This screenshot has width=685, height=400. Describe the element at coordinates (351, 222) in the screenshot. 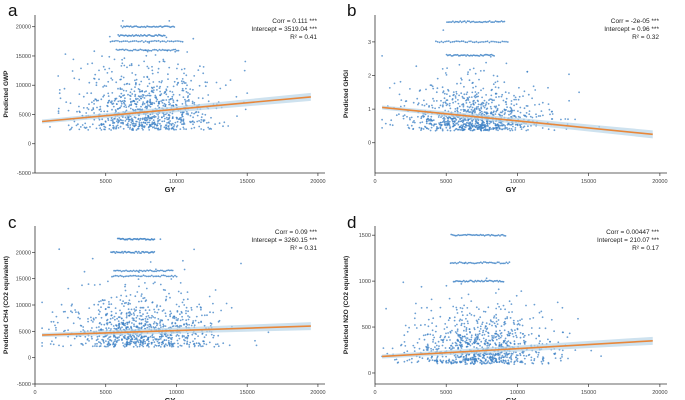

I see `panel-letter: d` at that location.